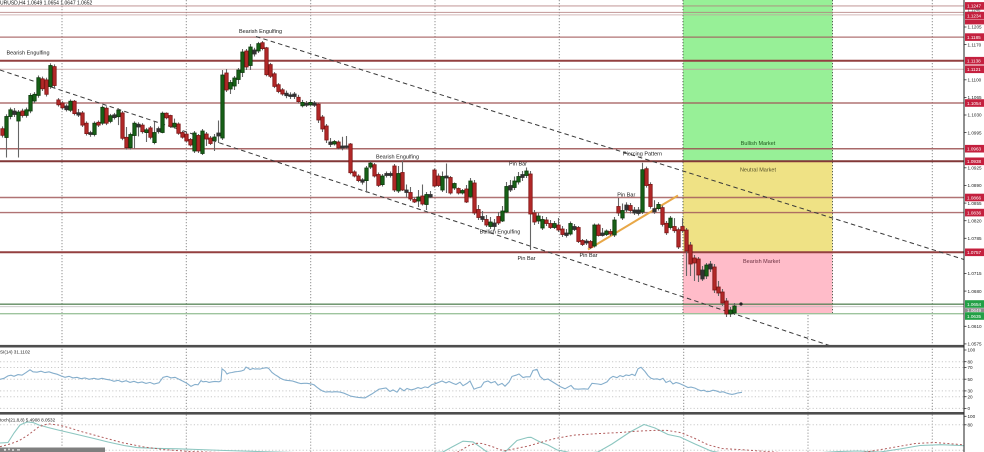 This screenshot has width=984, height=452. Describe the element at coordinates (975, 344) in the screenshot. I see `svg-text: 1.0575` at that location.